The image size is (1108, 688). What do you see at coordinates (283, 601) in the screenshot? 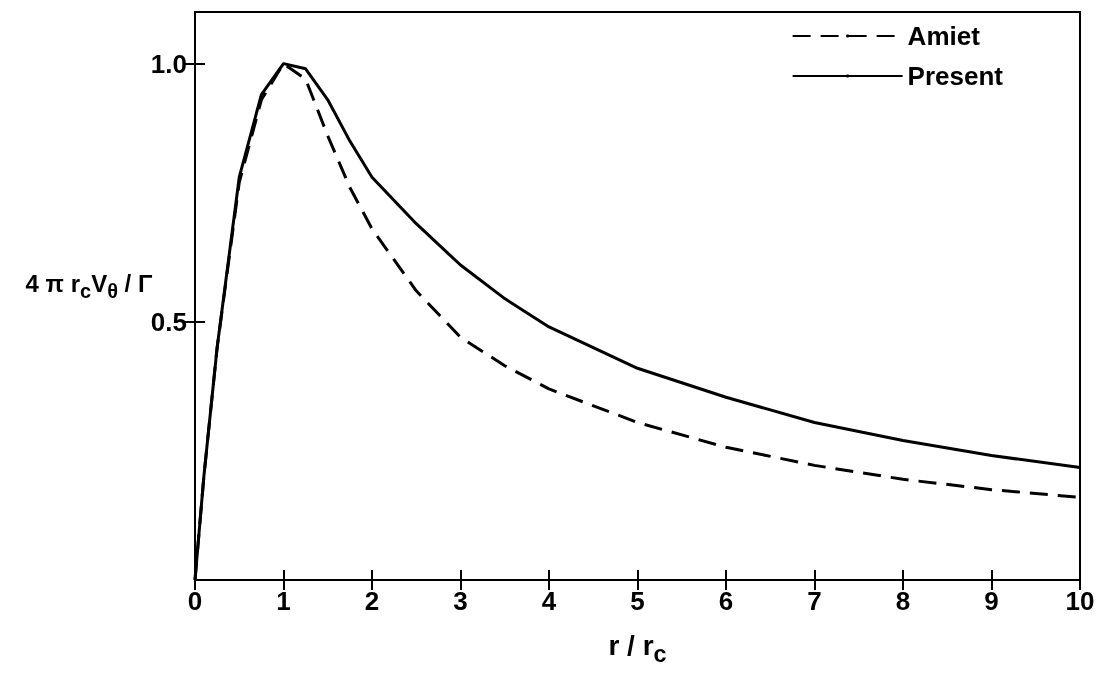
I see `x-tick-label: 1` at bounding box center [283, 601].